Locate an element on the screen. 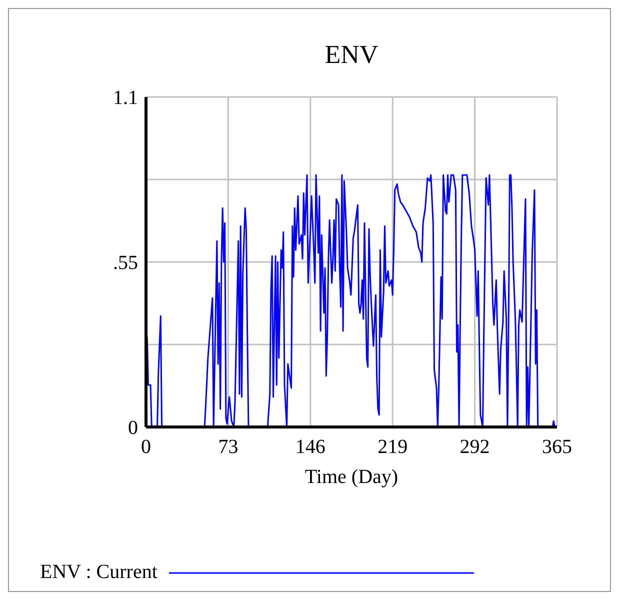 The width and height of the screenshot is (619, 600). x-tick-label: 219 is located at coordinates (393, 447).